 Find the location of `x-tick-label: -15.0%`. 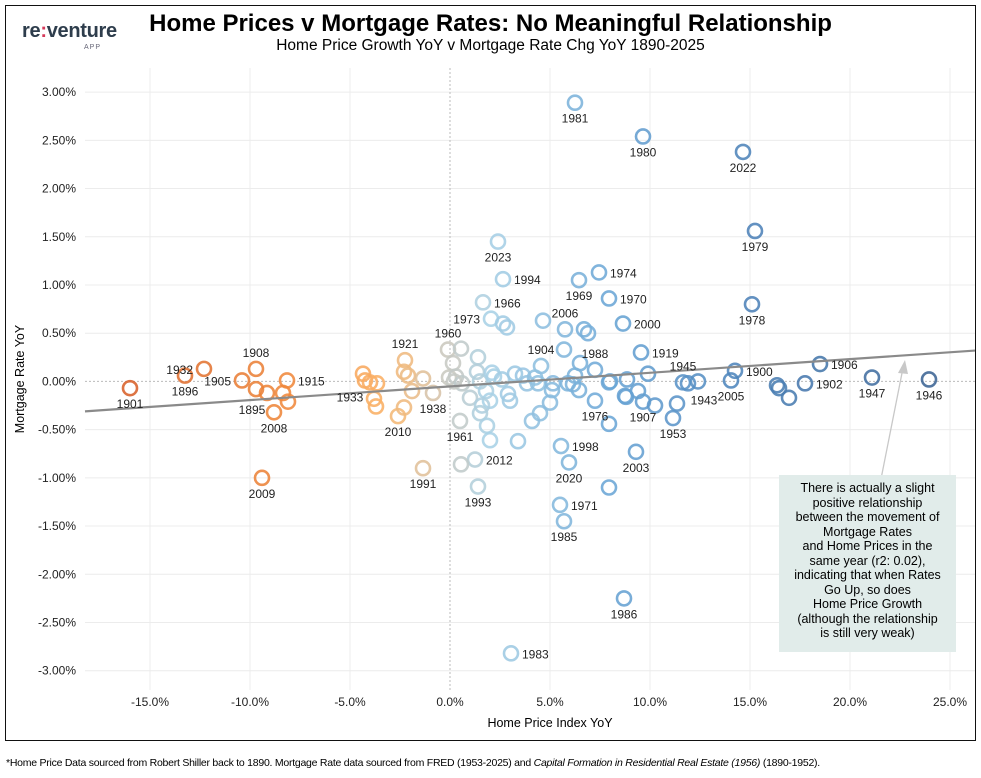

x-tick-label: -15.0% is located at coordinates (150, 702).